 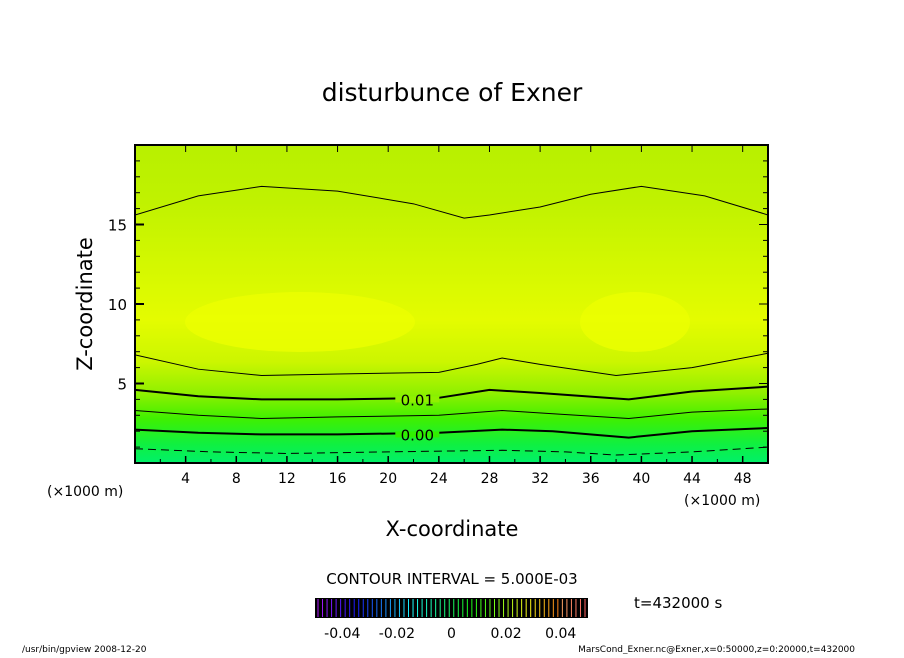 I want to click on x-unit-left: (×1000 m), so click(x=85, y=492).